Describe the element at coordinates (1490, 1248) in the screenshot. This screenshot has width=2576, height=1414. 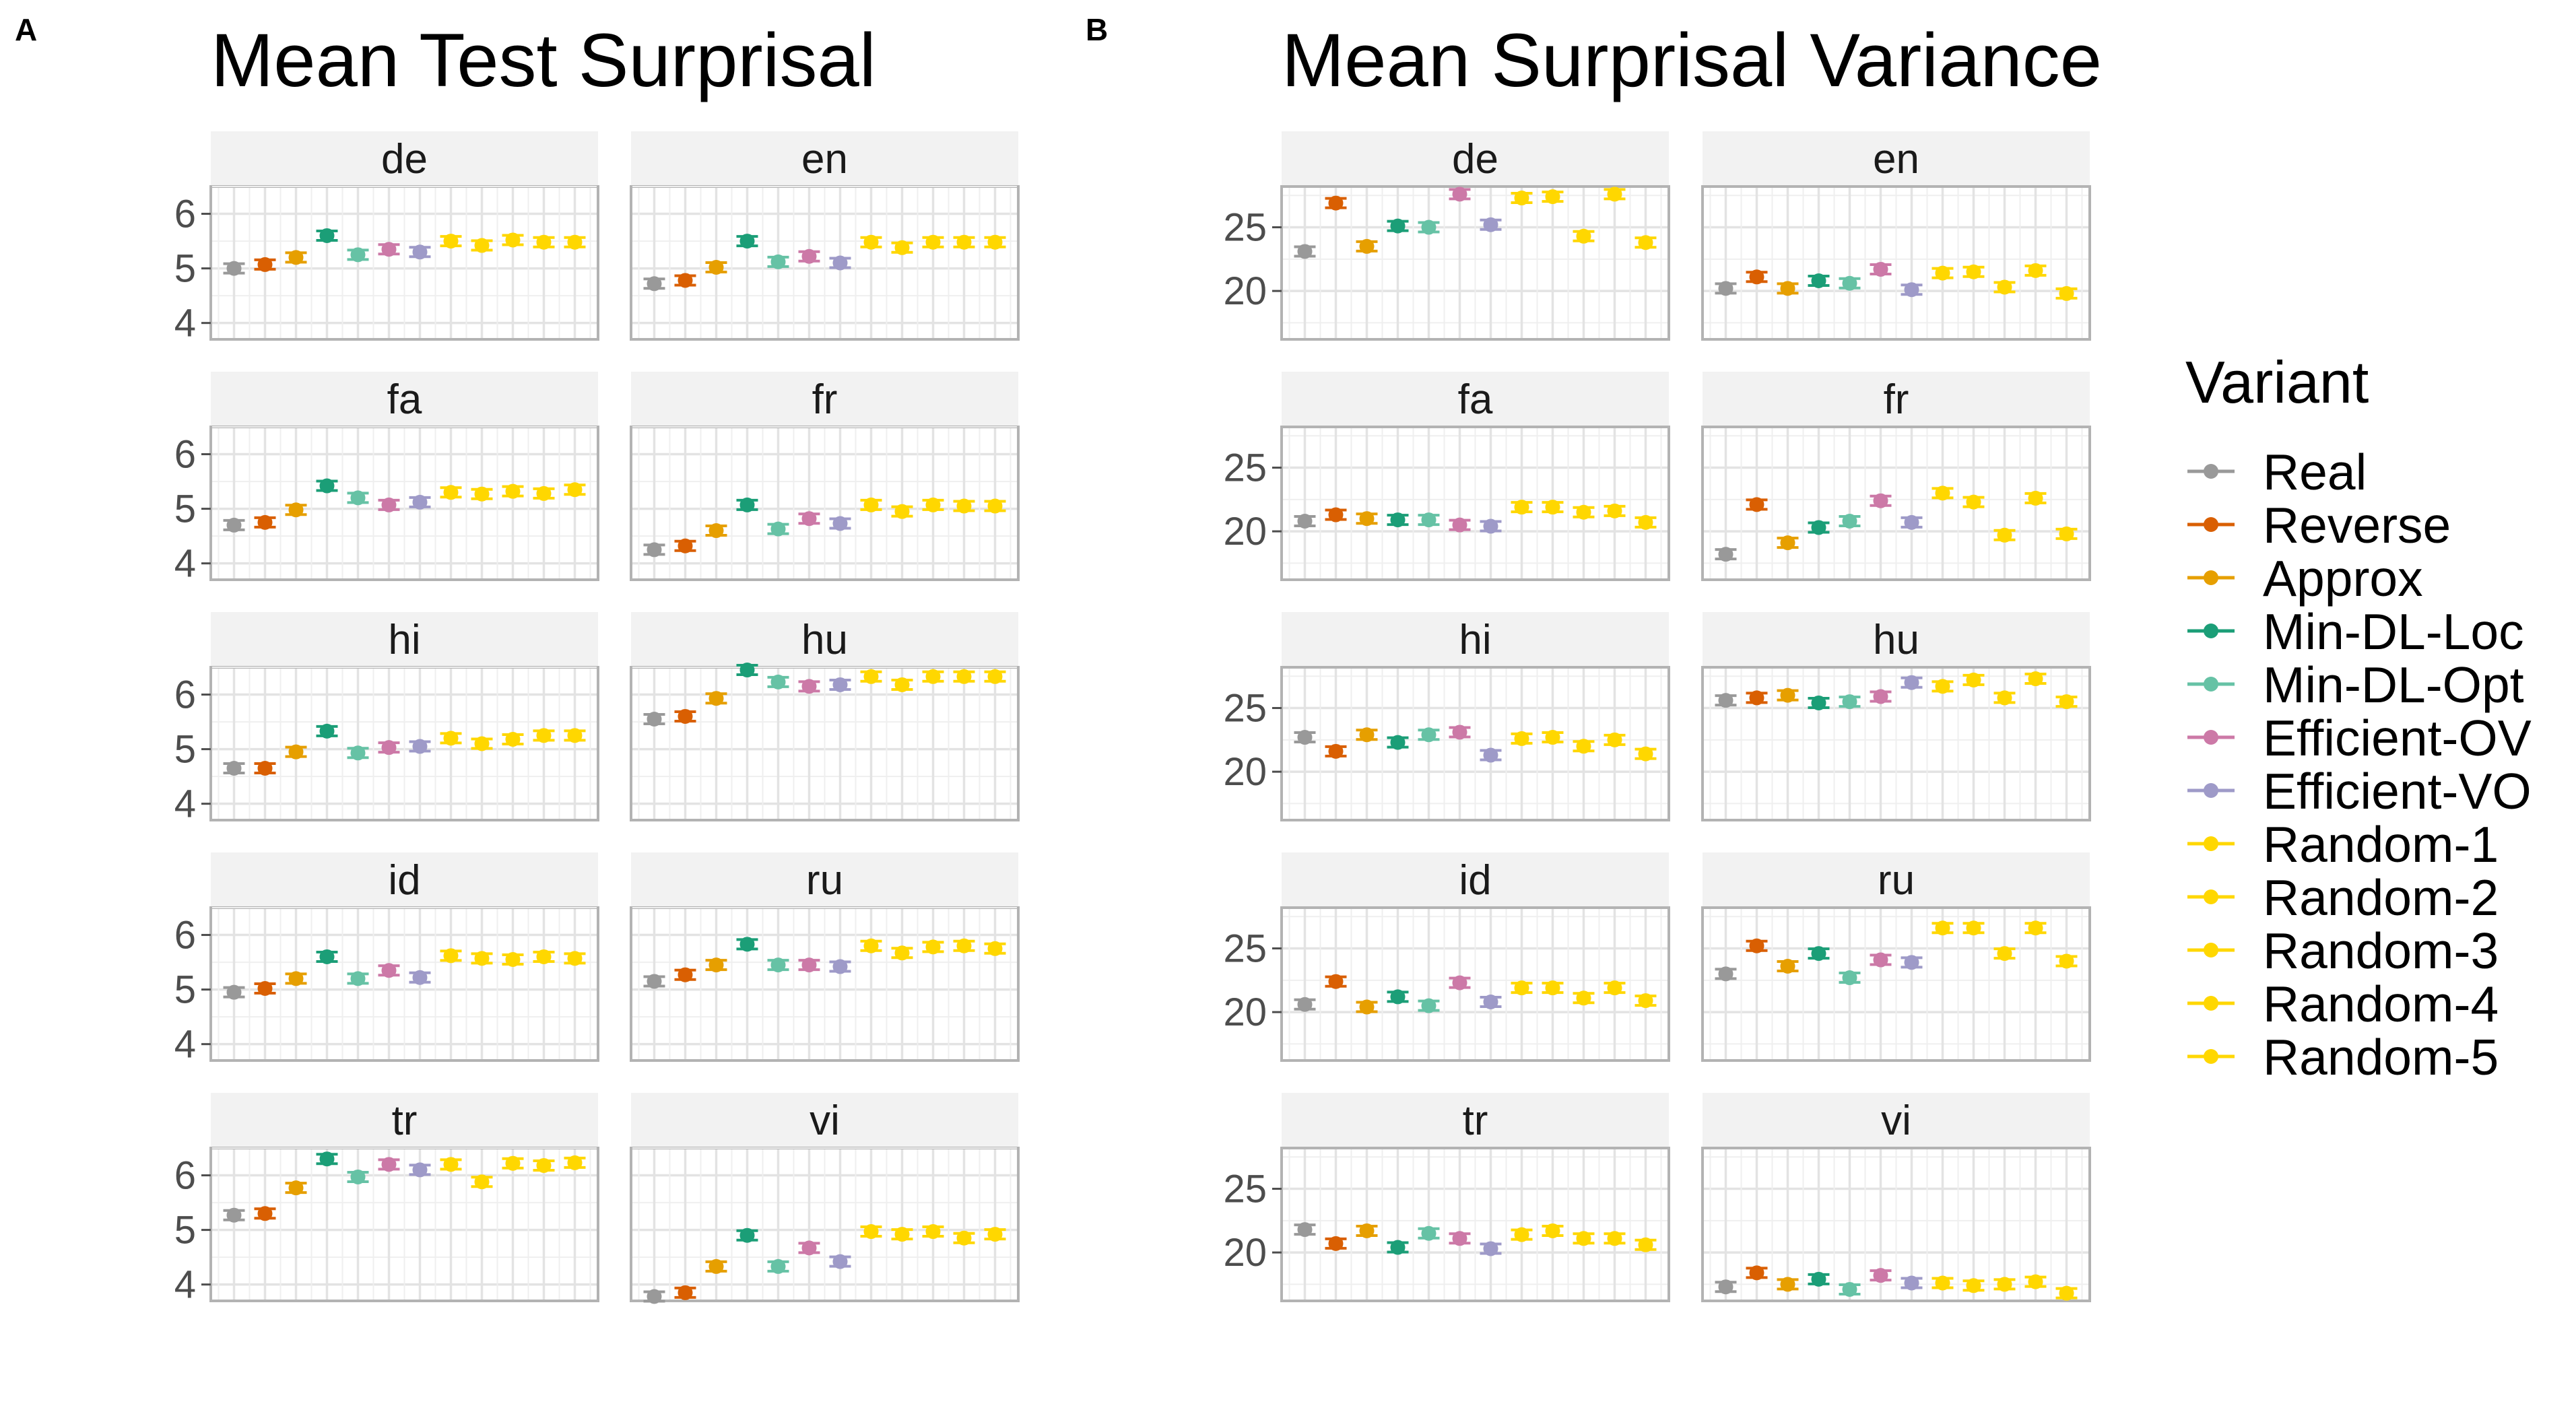
I see `data-point-tr-efficient-vo` at that location.